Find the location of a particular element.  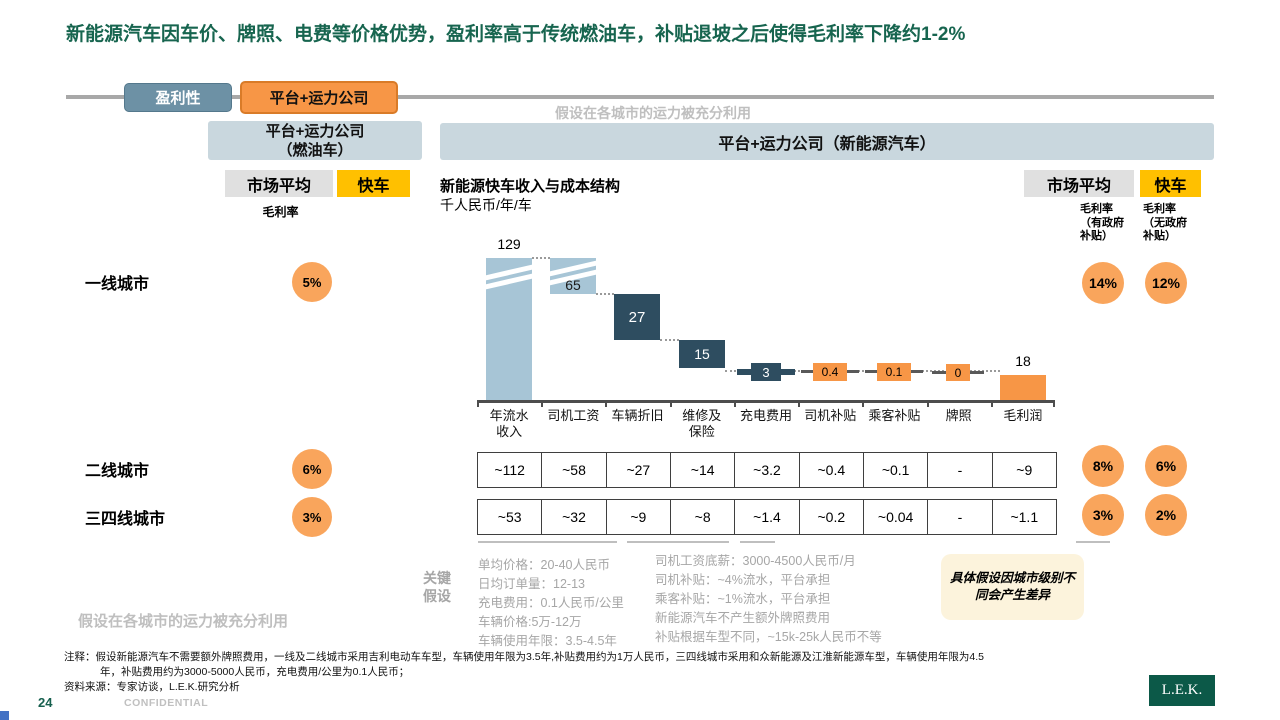

tier34-cell-driver-wage: ~32 is located at coordinates (573, 517).